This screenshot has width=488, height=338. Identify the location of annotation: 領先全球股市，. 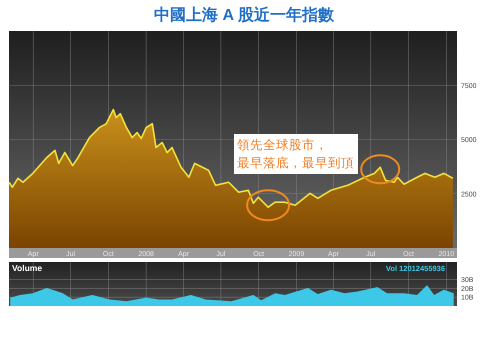
(282, 145).